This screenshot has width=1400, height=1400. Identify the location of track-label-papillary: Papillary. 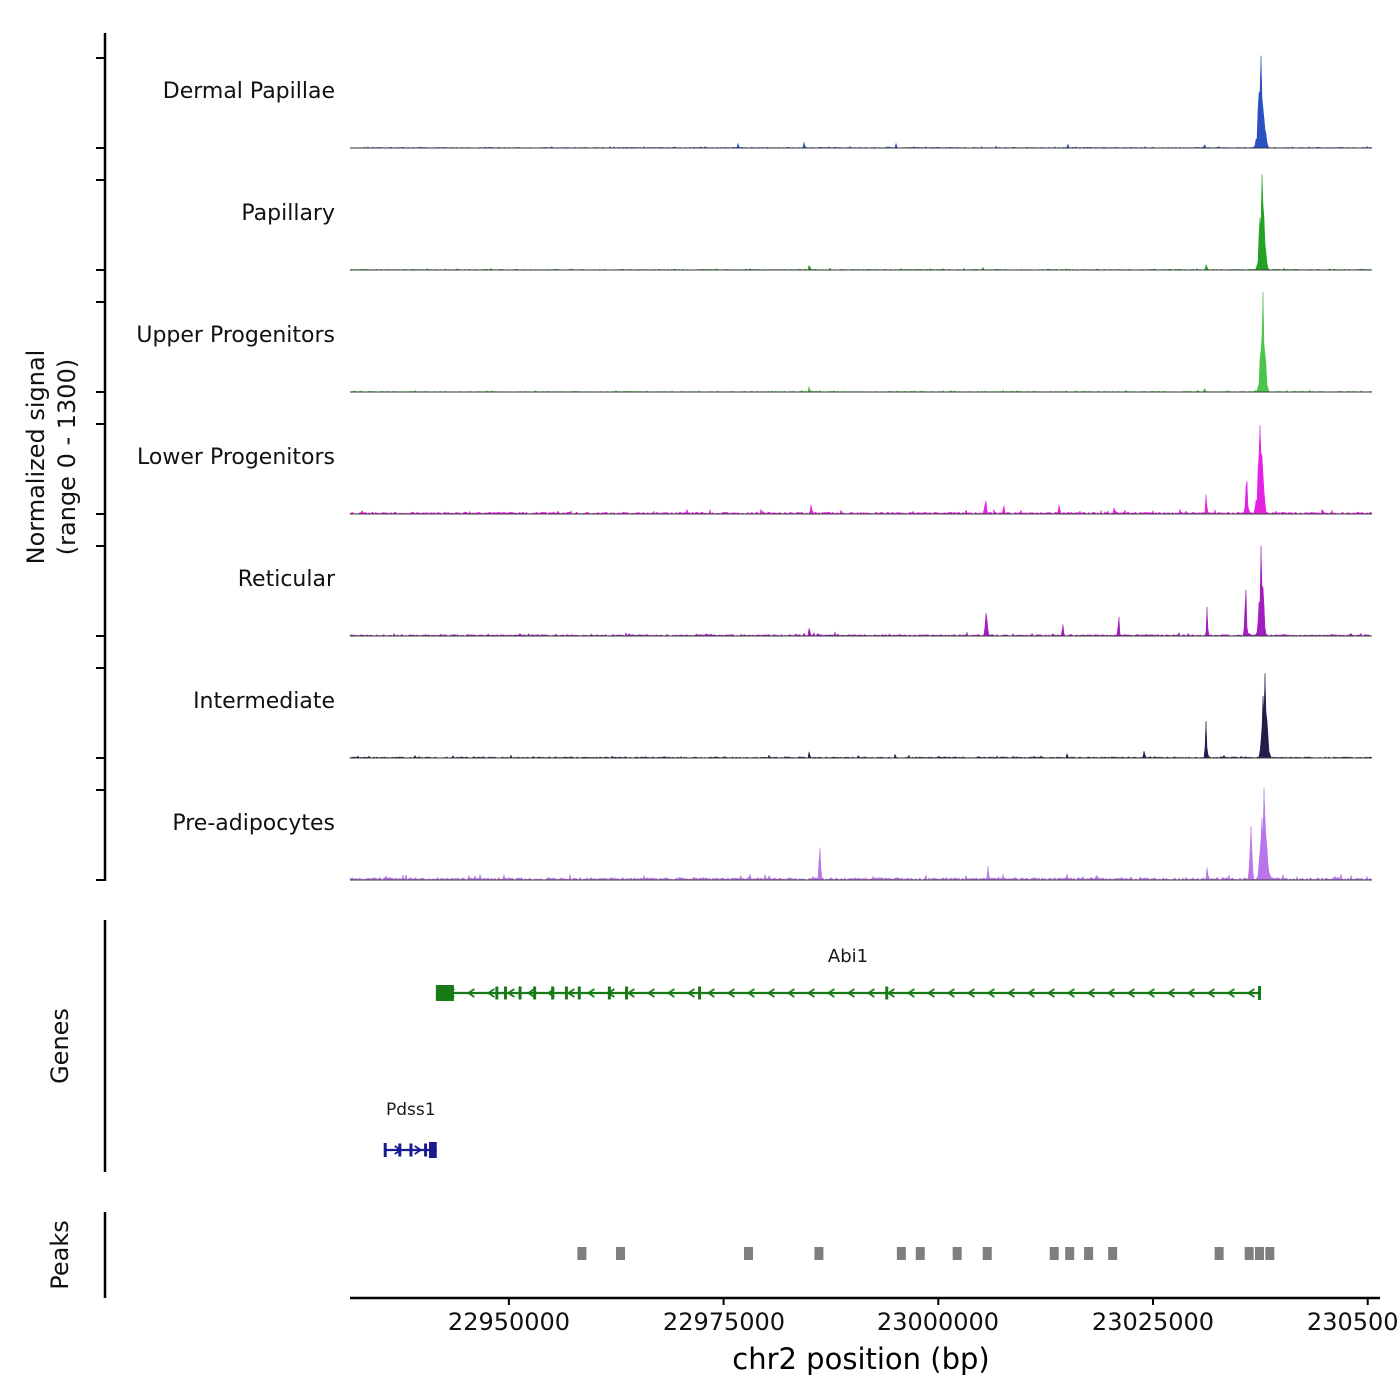
(288, 213).